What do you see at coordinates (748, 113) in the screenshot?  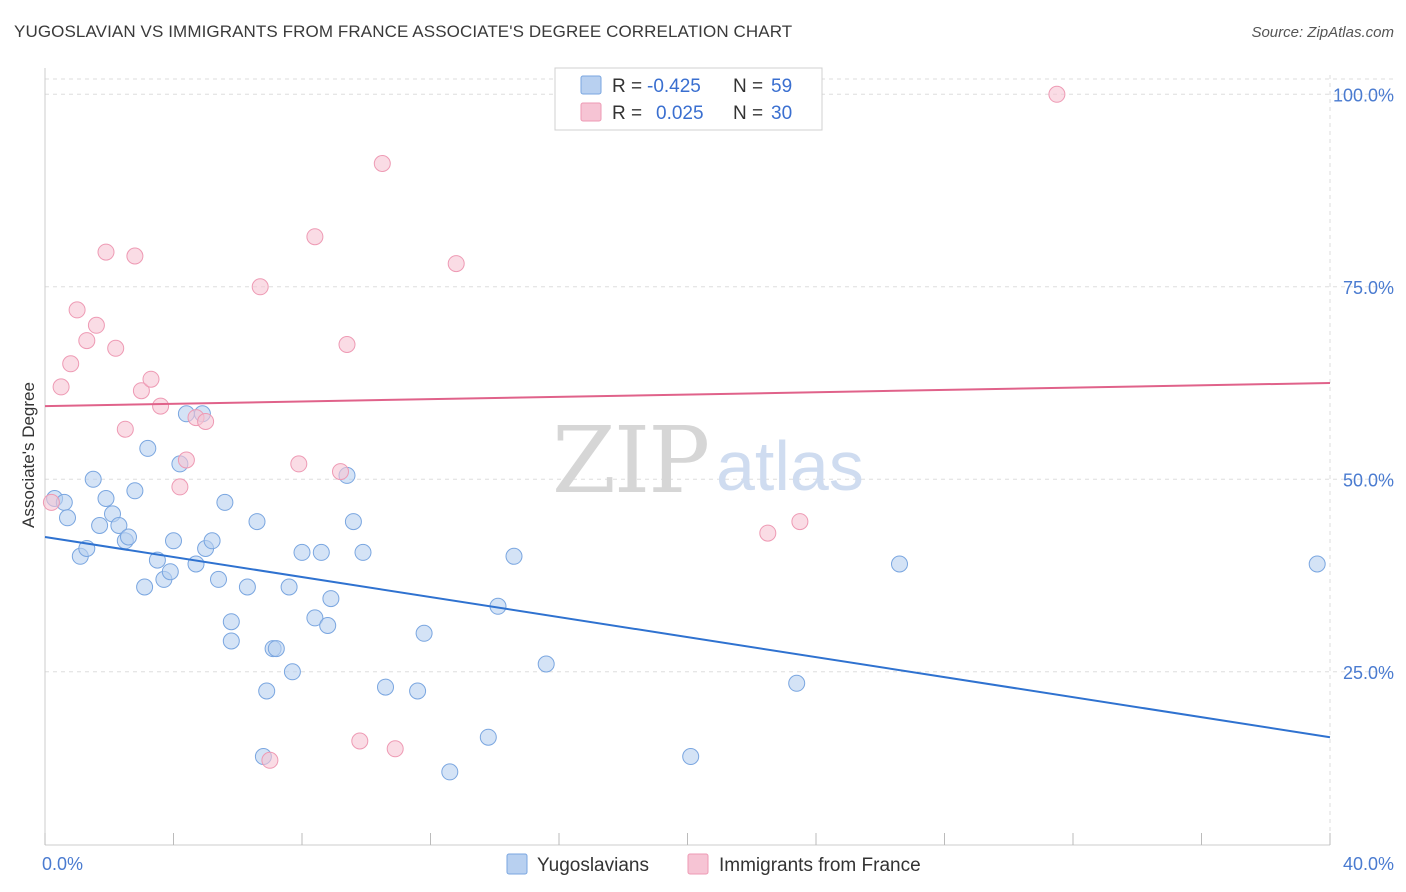 I see `legend-n-label-2: N =` at bounding box center [748, 113].